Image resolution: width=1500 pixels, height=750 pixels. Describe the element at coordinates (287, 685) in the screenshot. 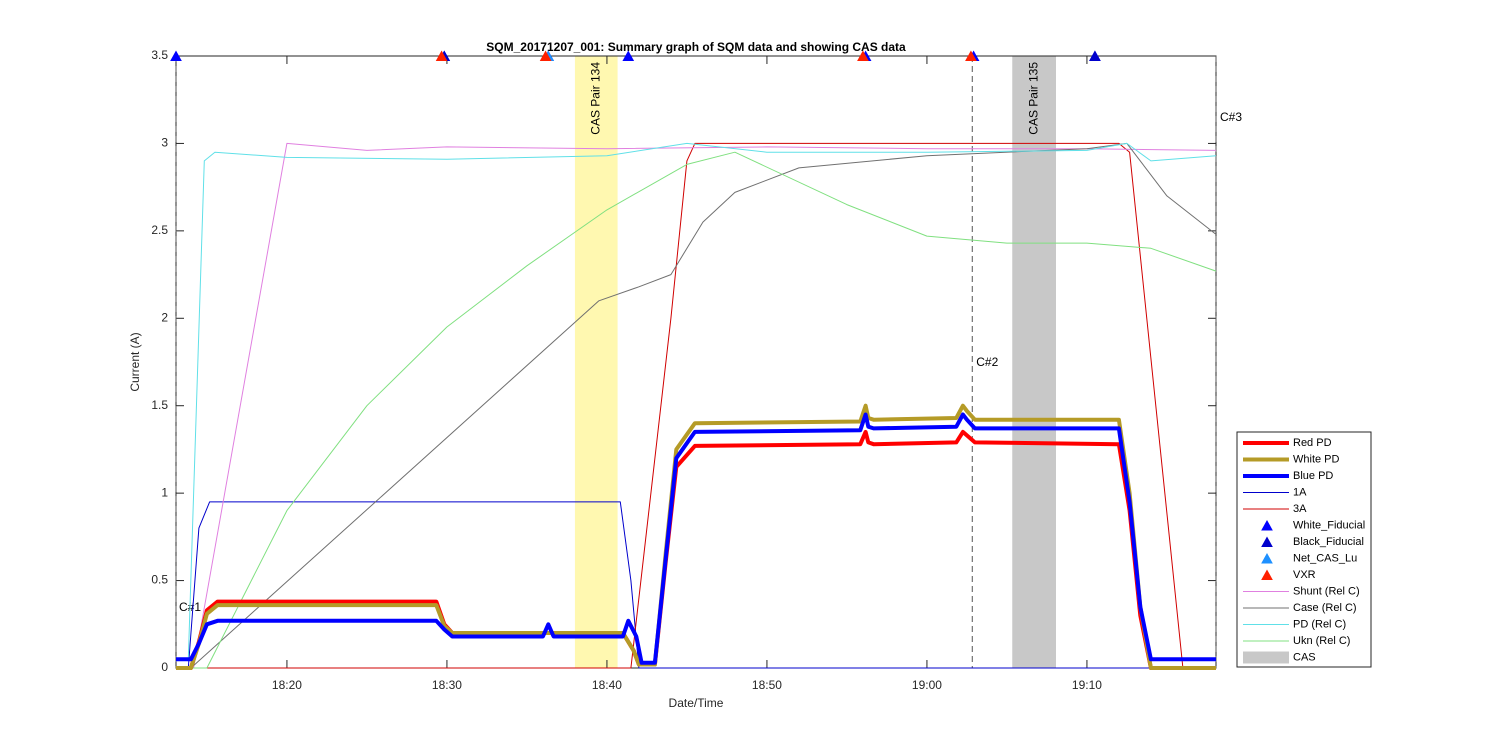

I see `x-tick-label: 18:20` at that location.